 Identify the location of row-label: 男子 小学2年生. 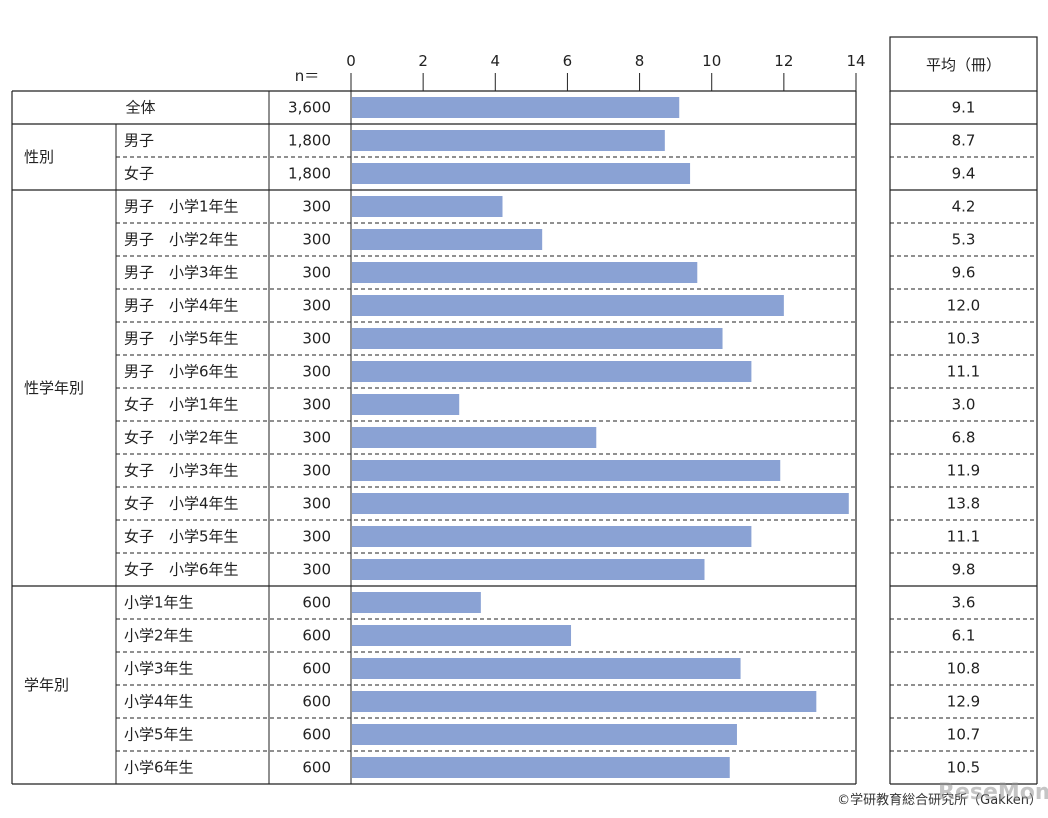
(181, 240).